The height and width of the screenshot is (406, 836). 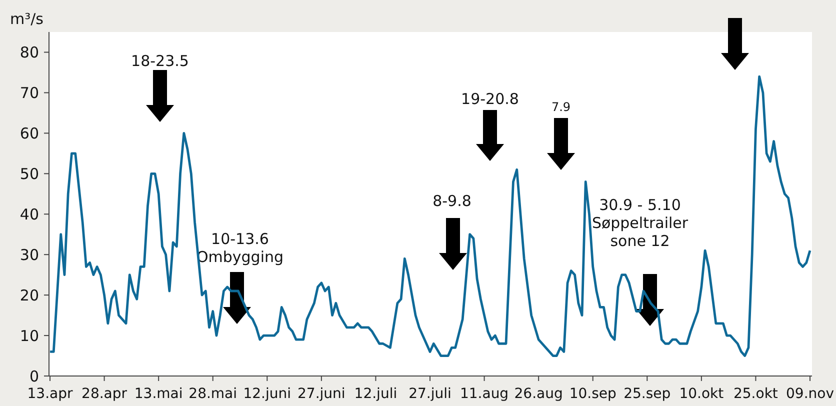 I want to click on x-tick-label: 10.sep, so click(x=592, y=394).